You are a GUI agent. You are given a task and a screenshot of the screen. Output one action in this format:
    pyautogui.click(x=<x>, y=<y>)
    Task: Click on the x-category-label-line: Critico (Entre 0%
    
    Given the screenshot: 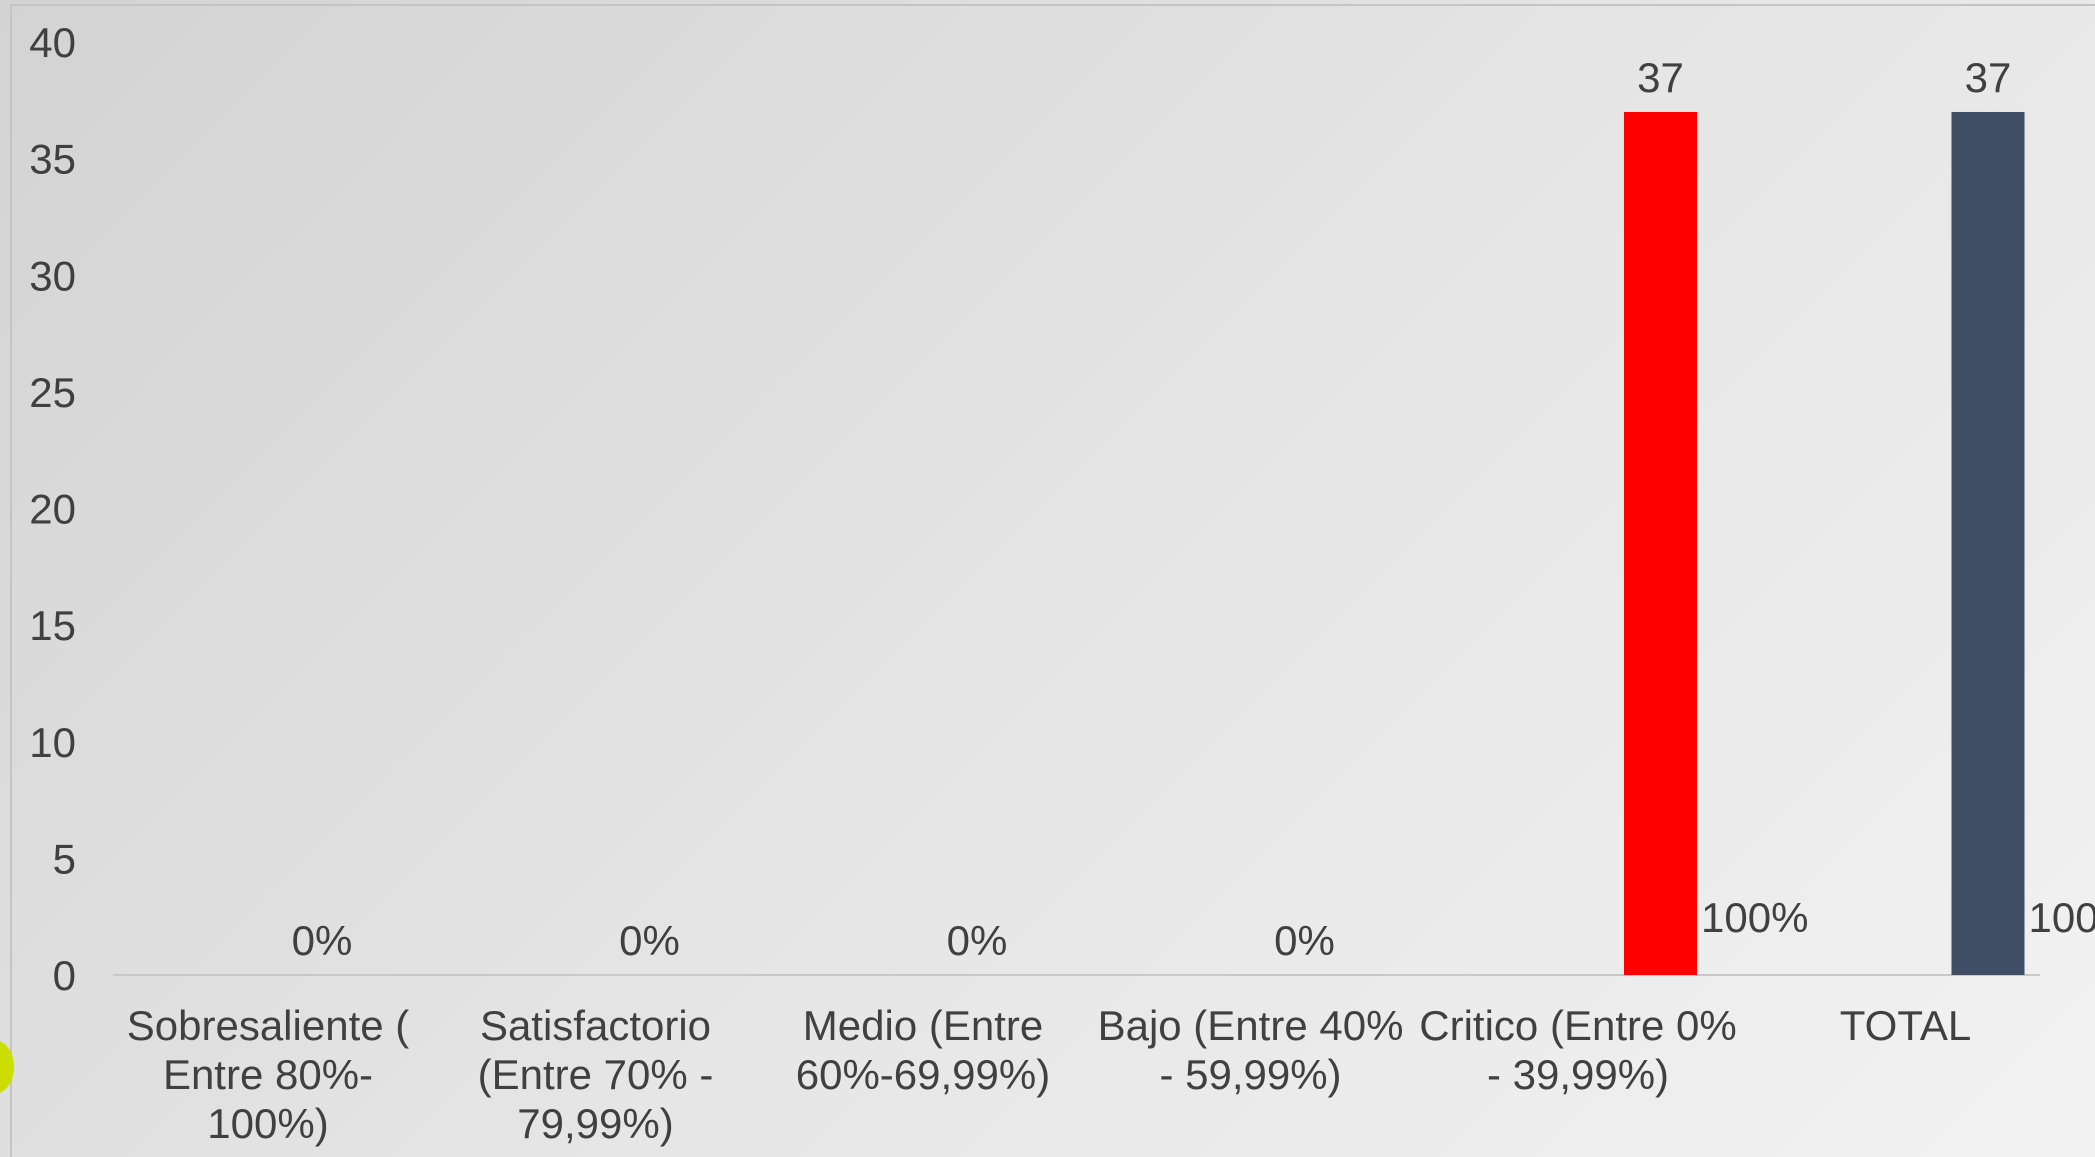 What is the action you would take?
    pyautogui.click(x=1577, y=1025)
    